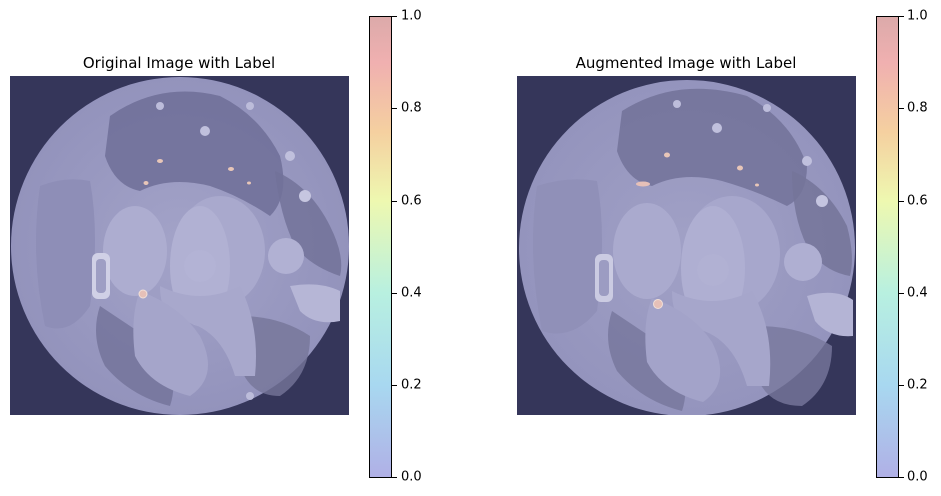  I want to click on right-colorbar-tick-label: 0.8, so click(917, 108).